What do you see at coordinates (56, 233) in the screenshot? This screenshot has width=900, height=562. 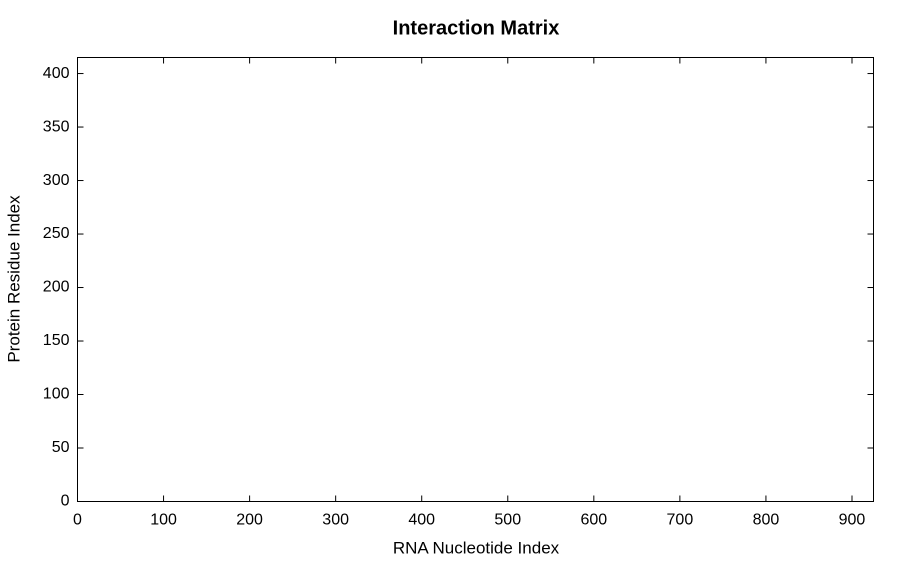 I see `y-tick-label: 250` at bounding box center [56, 233].